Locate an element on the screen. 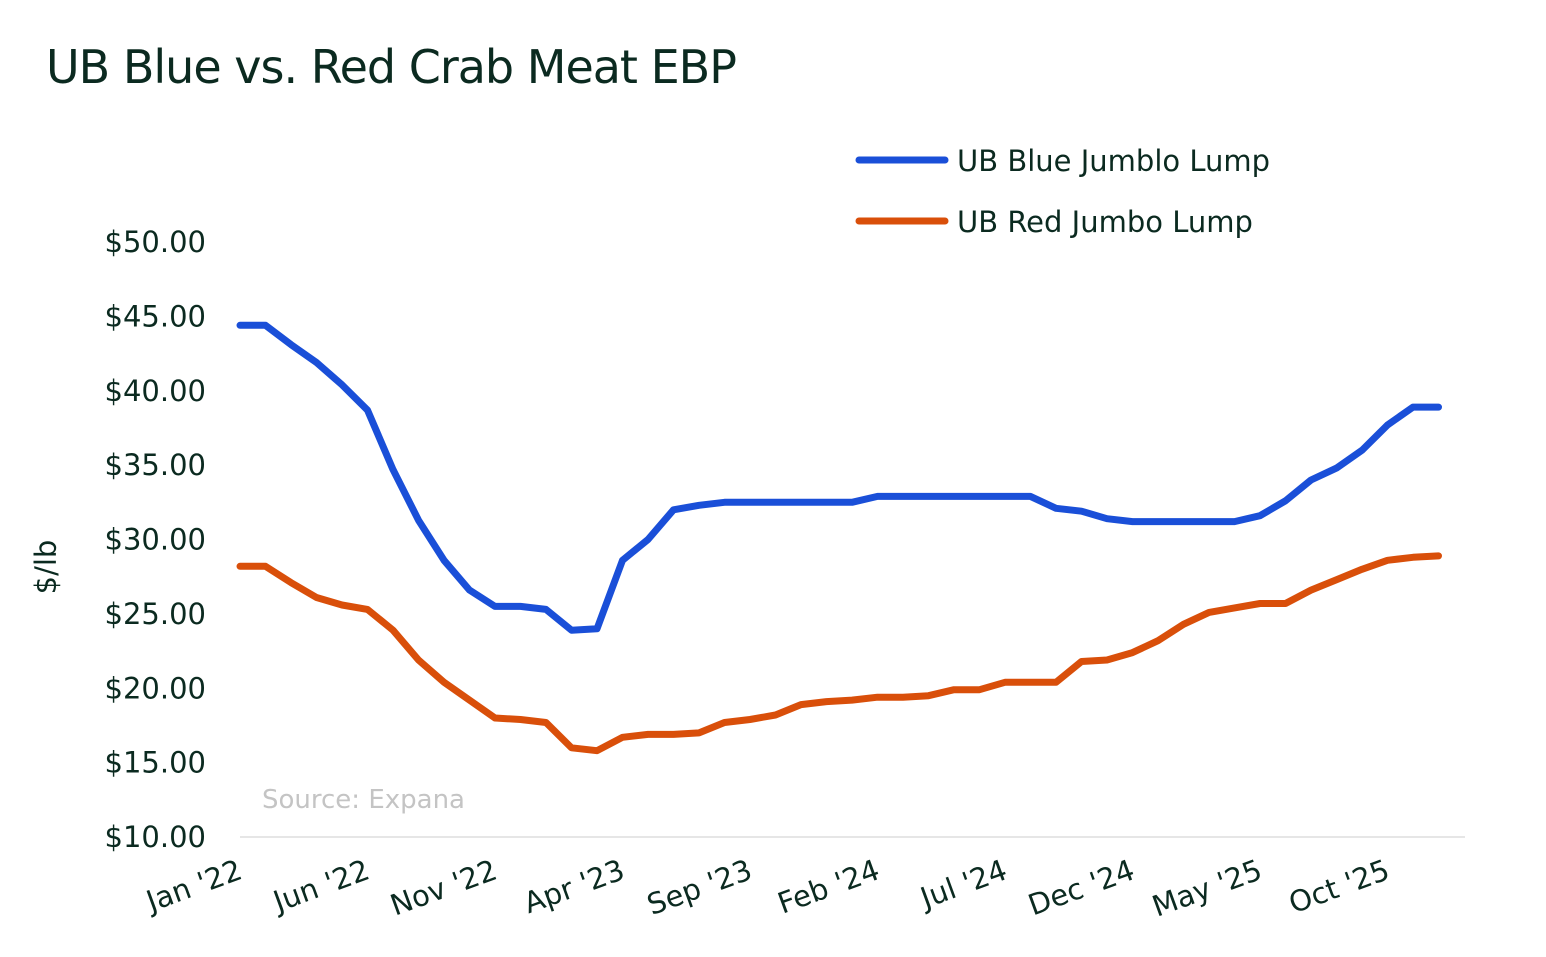  y-tick-label: $30.00 is located at coordinates (155, 540).